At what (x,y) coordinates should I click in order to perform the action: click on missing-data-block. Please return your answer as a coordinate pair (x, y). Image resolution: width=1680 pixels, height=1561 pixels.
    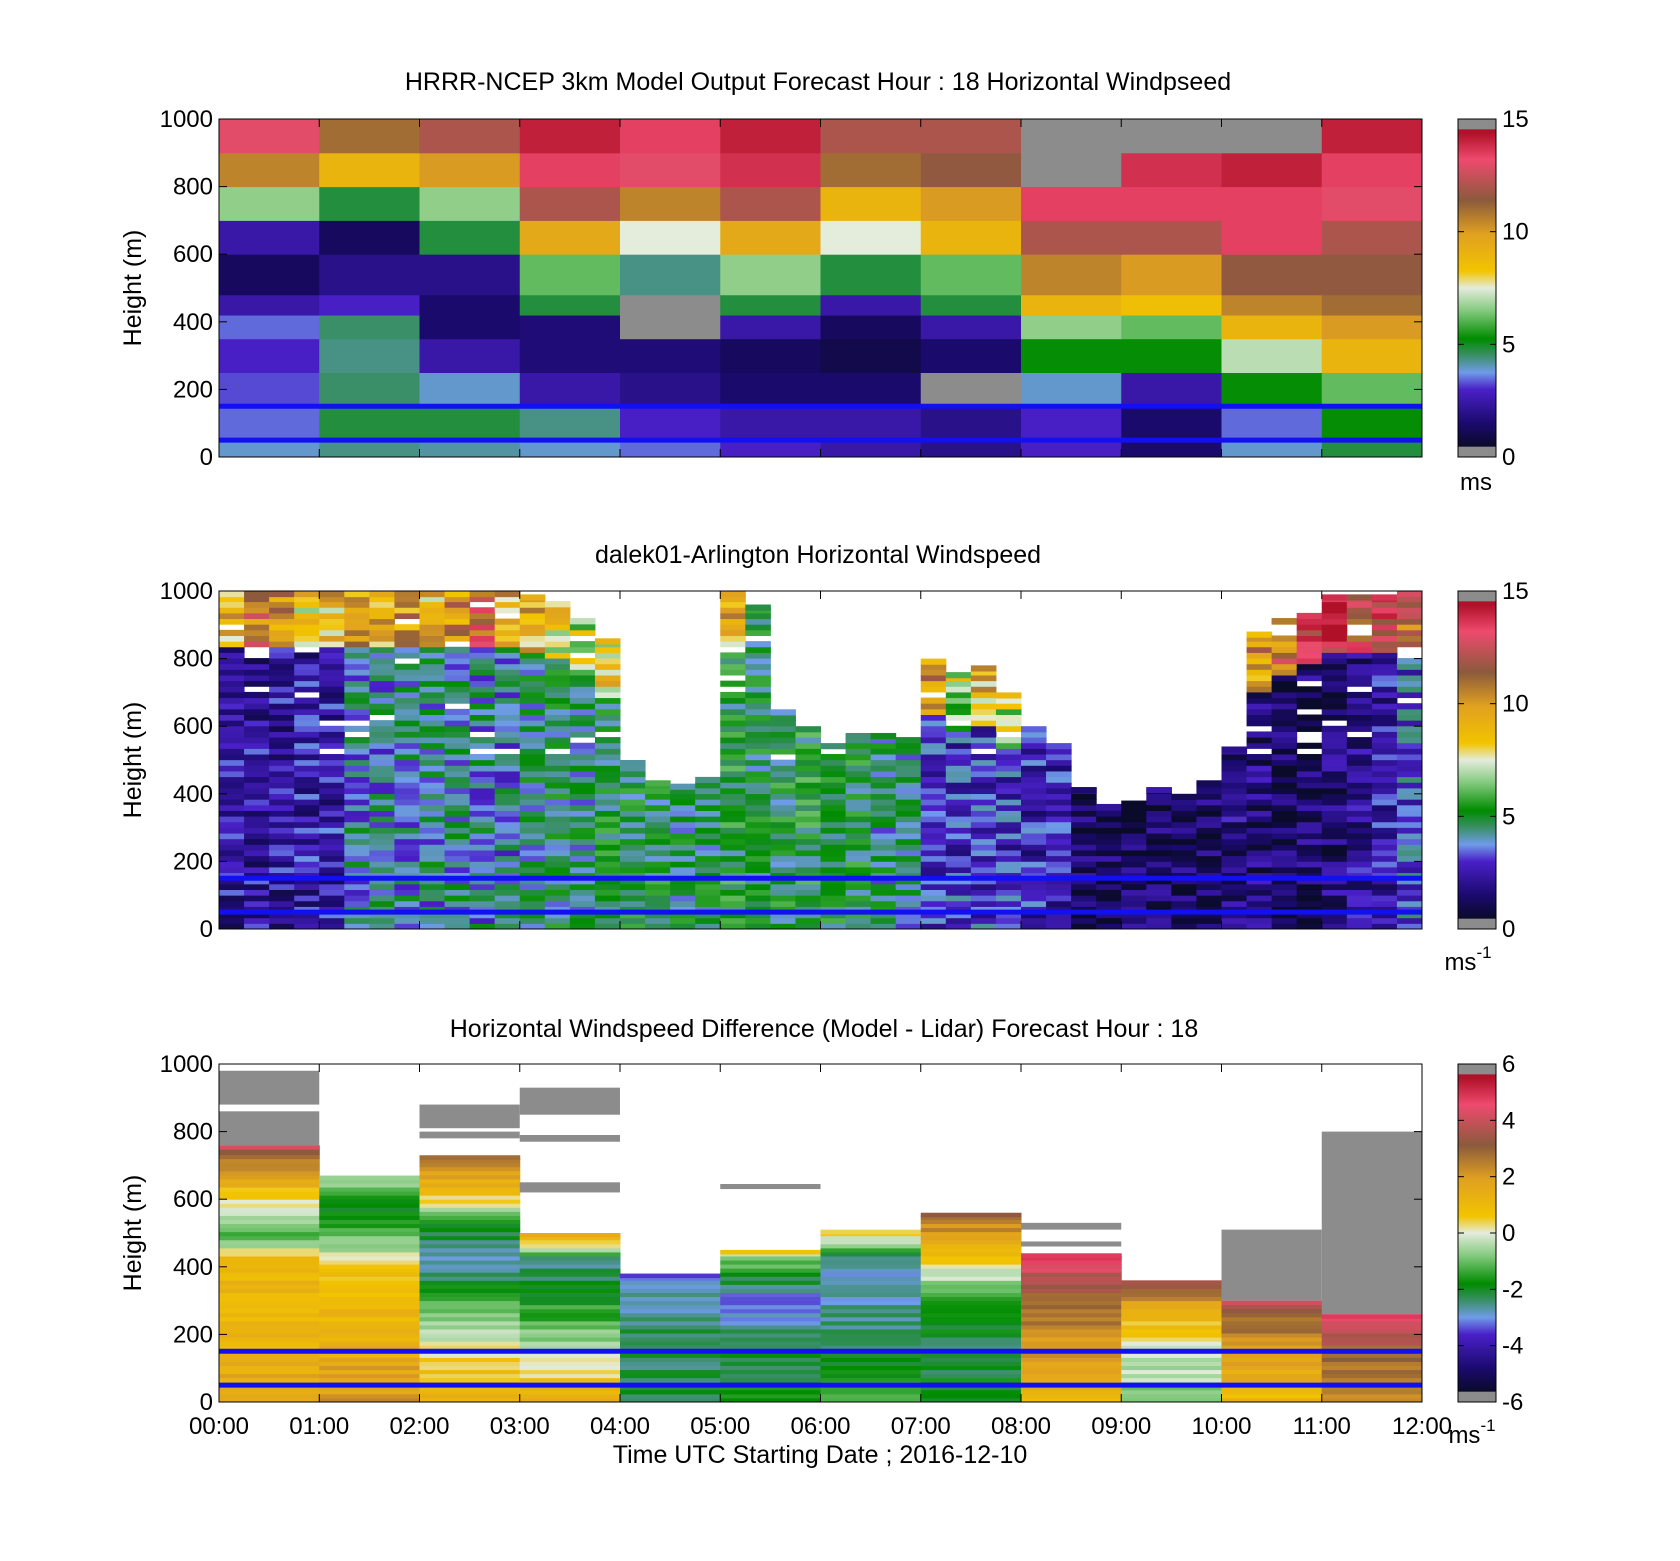
    Looking at the image, I should click on (1371, 1223).